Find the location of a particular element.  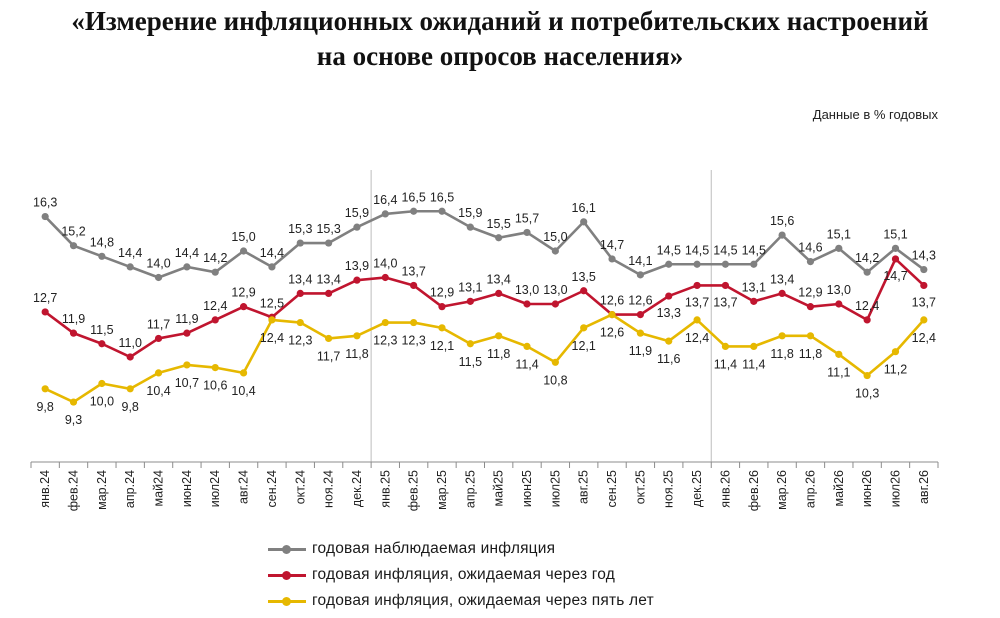

data-label-expected-5y: 12,4 is located at coordinates (697, 338).